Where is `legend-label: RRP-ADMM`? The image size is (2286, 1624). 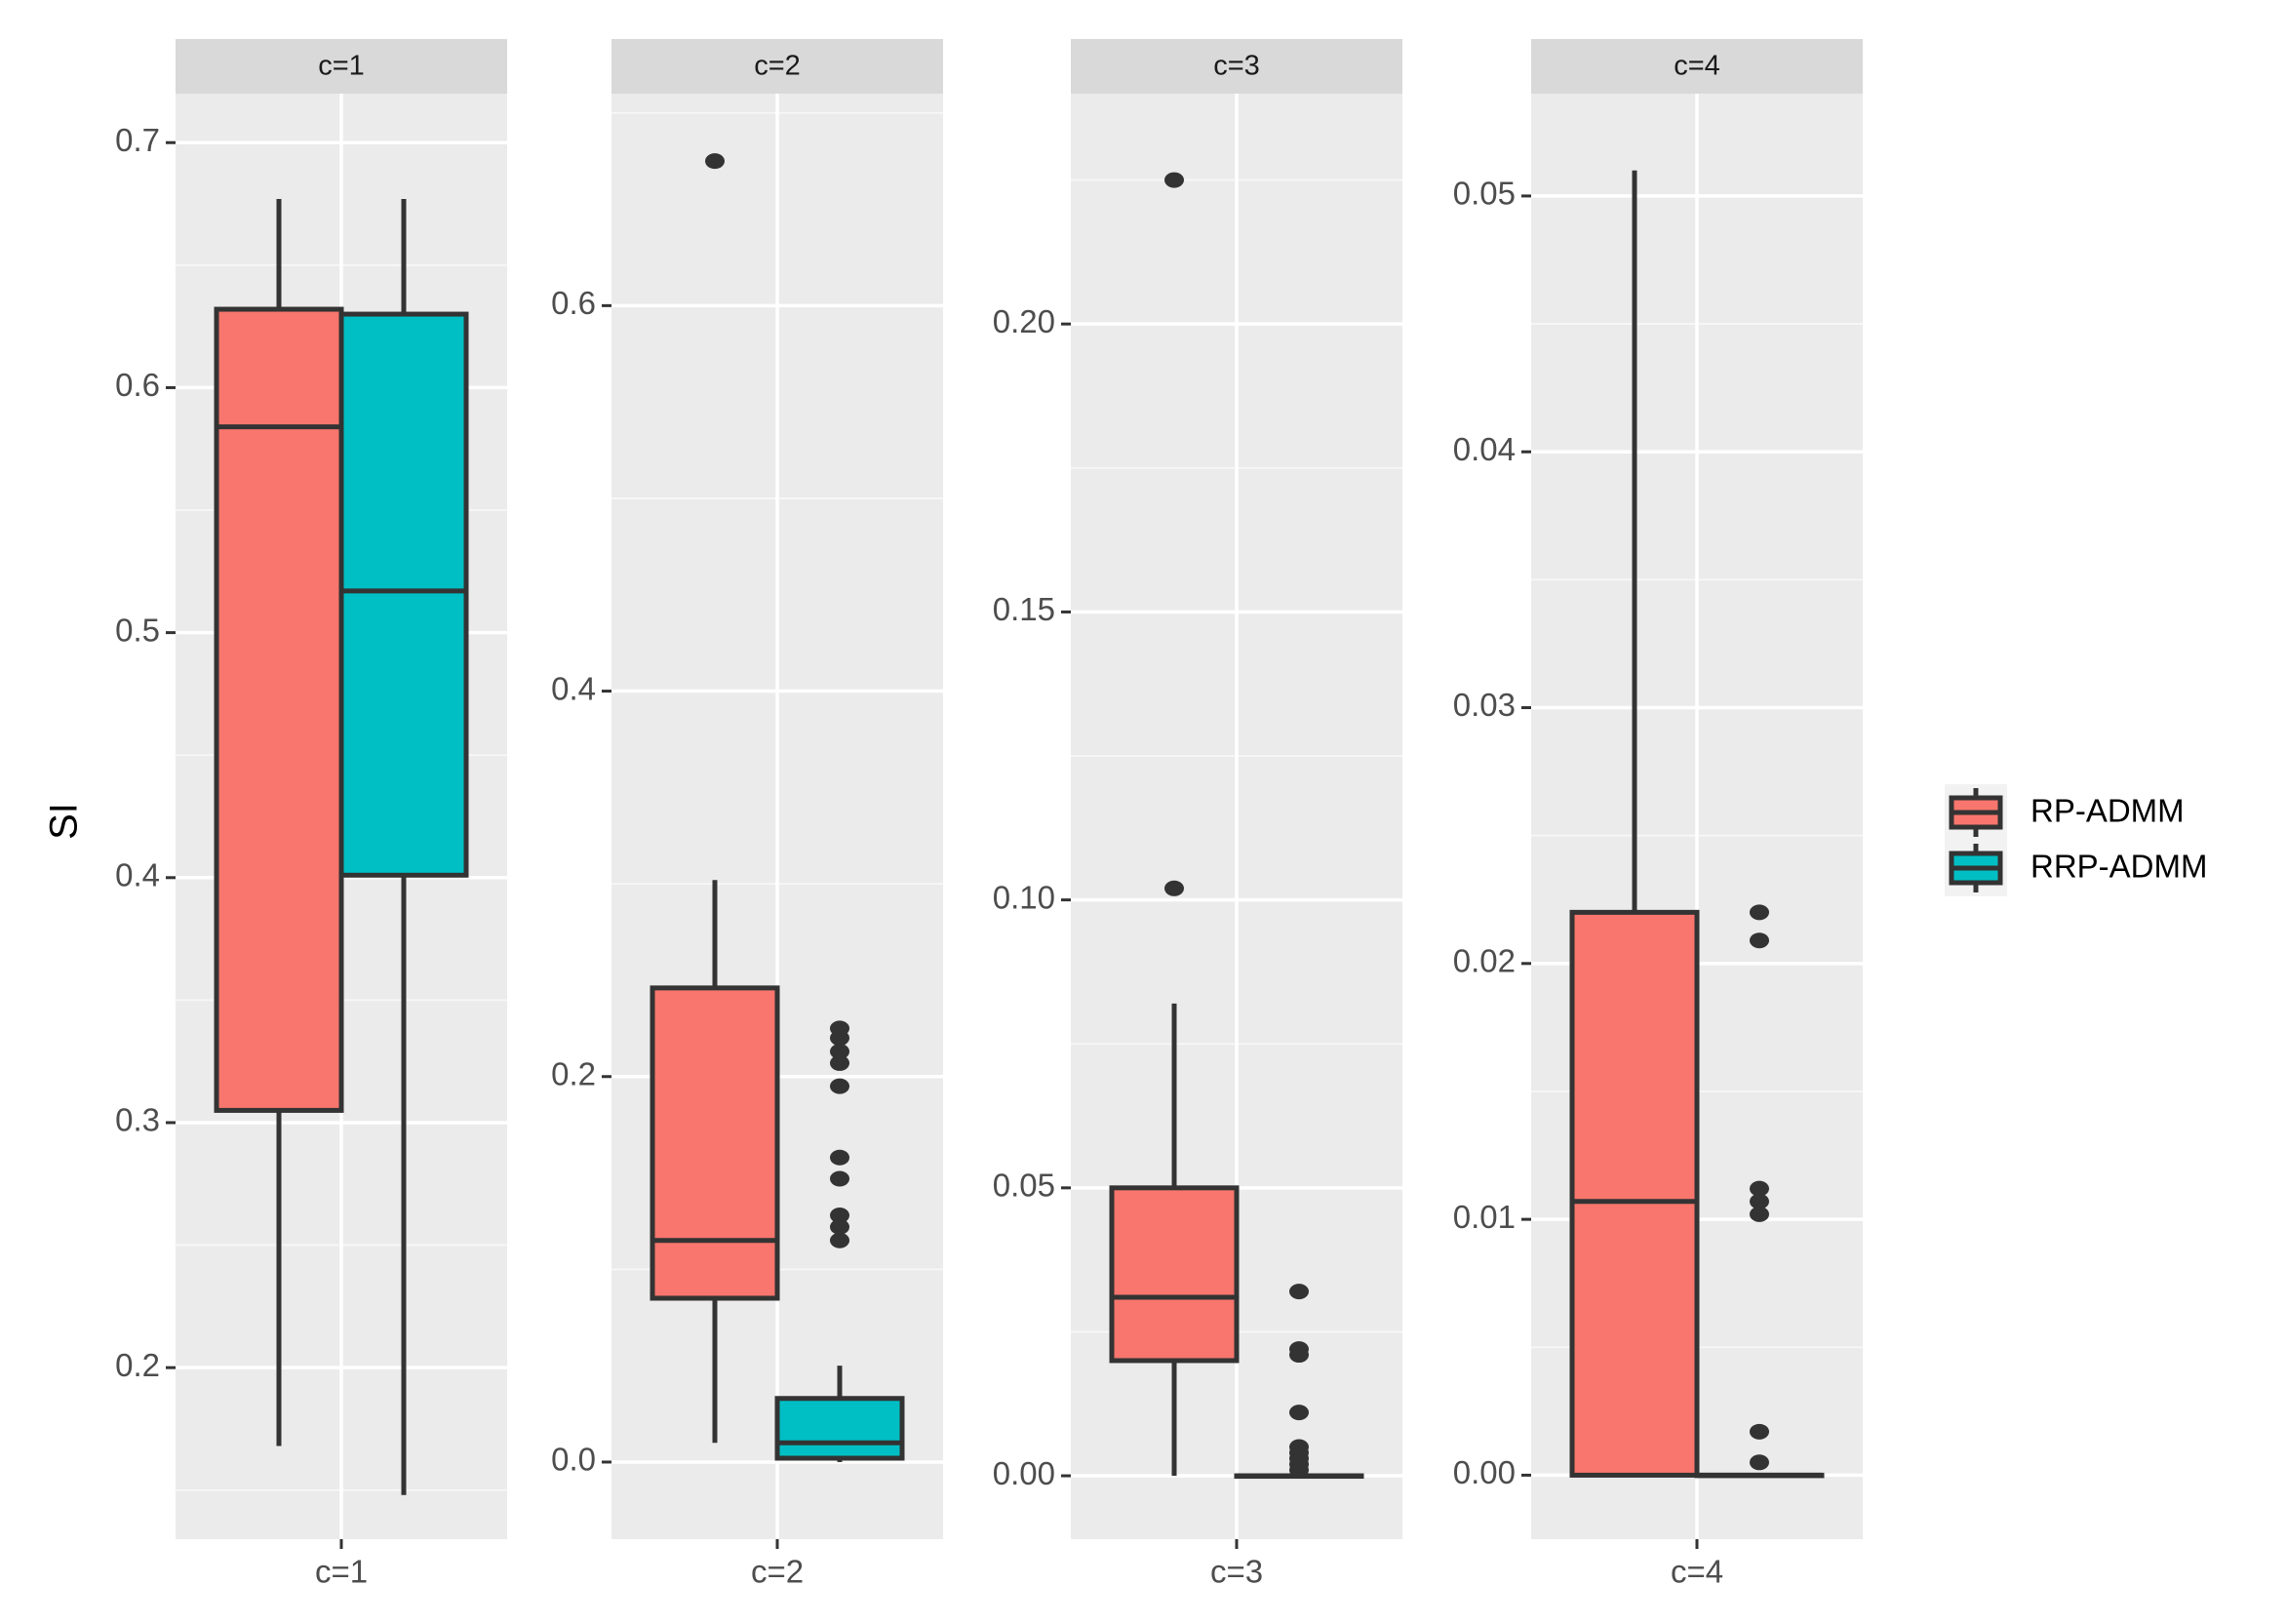
legend-label: RRP-ADMM is located at coordinates (2118, 867).